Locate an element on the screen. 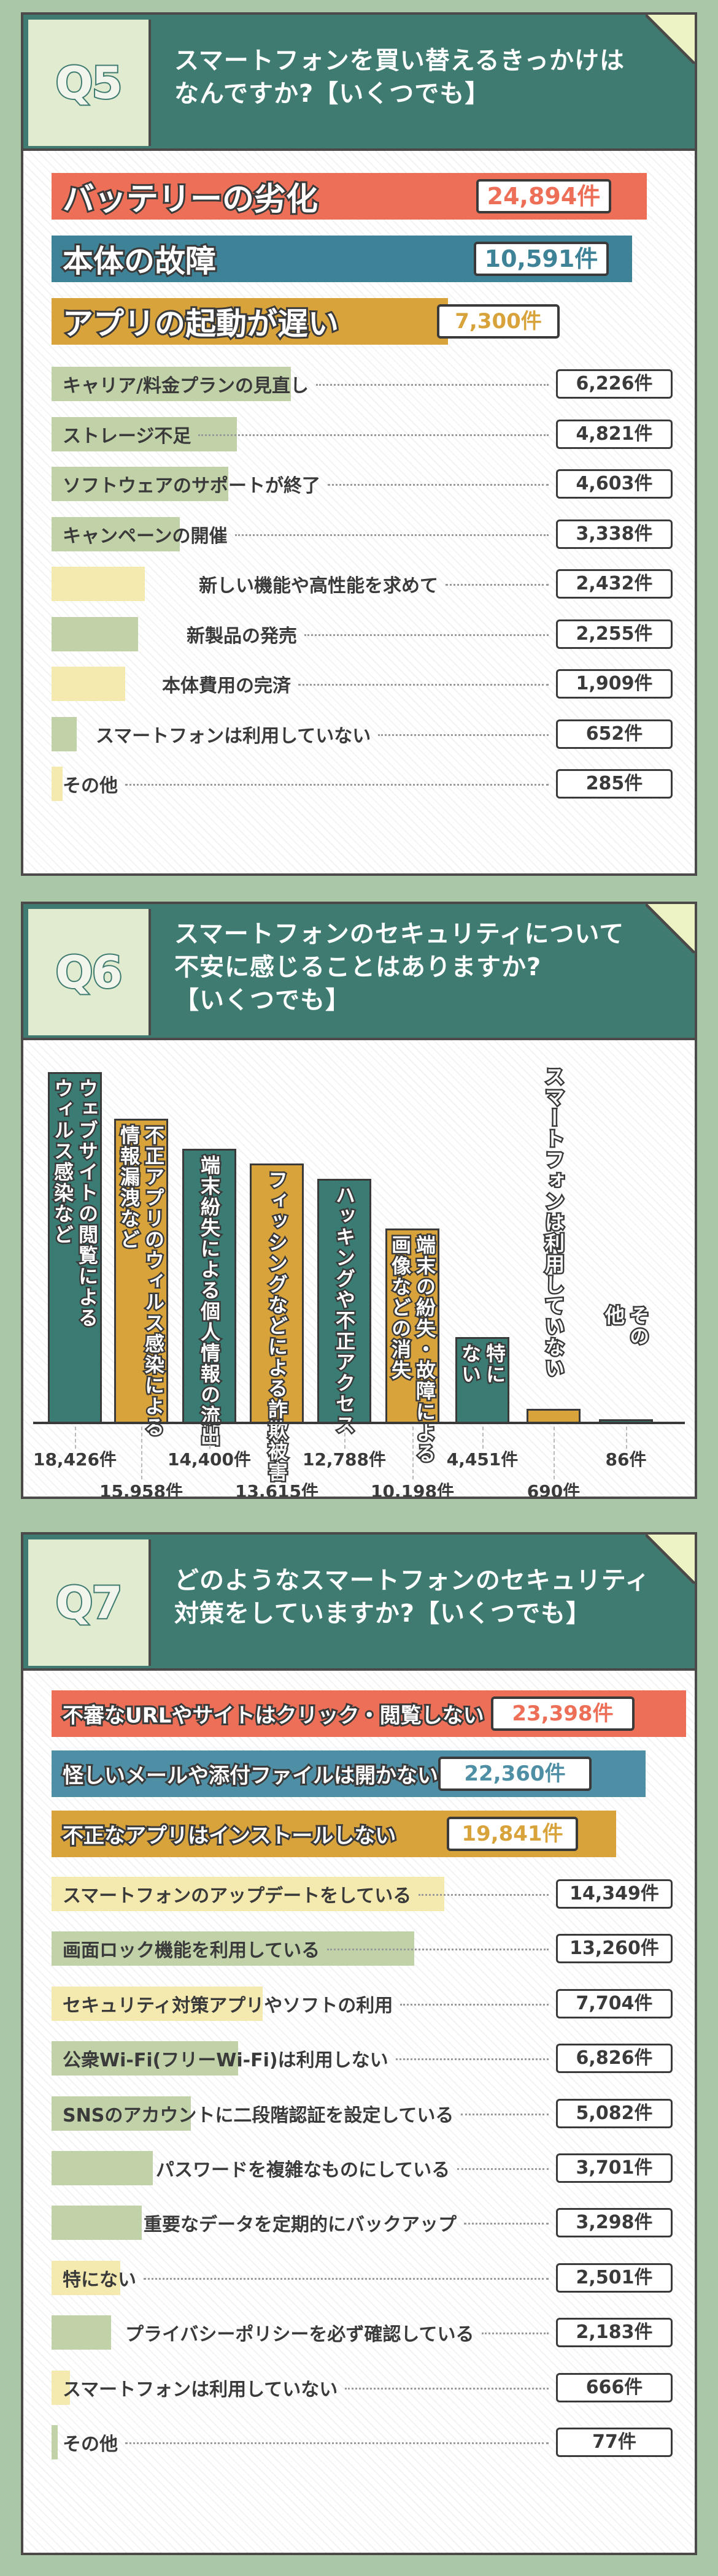  q5-row-label-10: 本体費用の完済 is located at coordinates (226, 686).